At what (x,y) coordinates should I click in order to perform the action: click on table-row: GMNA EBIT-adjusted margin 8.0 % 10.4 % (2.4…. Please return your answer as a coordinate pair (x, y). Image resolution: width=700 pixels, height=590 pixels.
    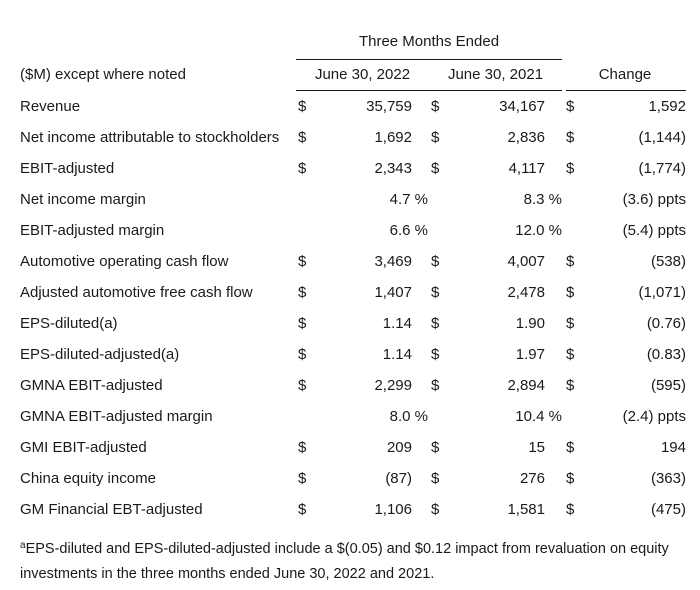
    Looking at the image, I should click on (350, 419).